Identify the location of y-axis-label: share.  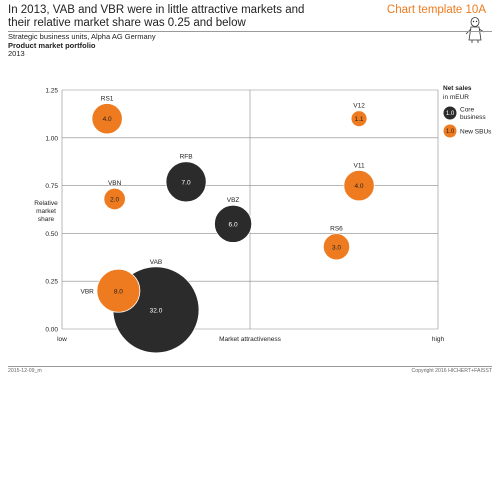
(46, 219).